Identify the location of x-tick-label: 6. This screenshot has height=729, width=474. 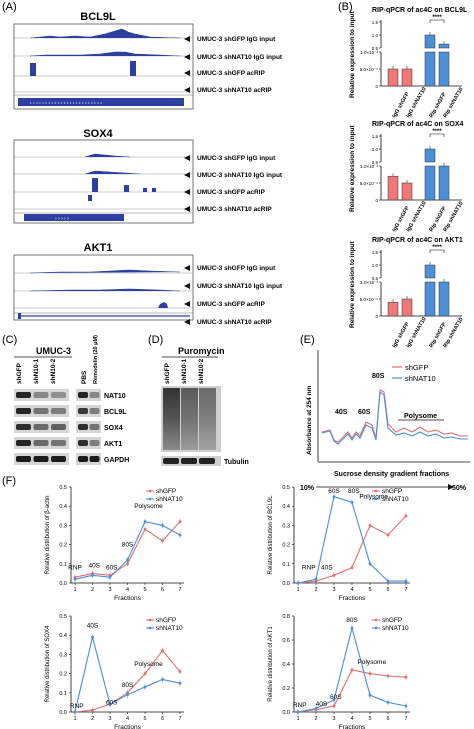
(162, 590).